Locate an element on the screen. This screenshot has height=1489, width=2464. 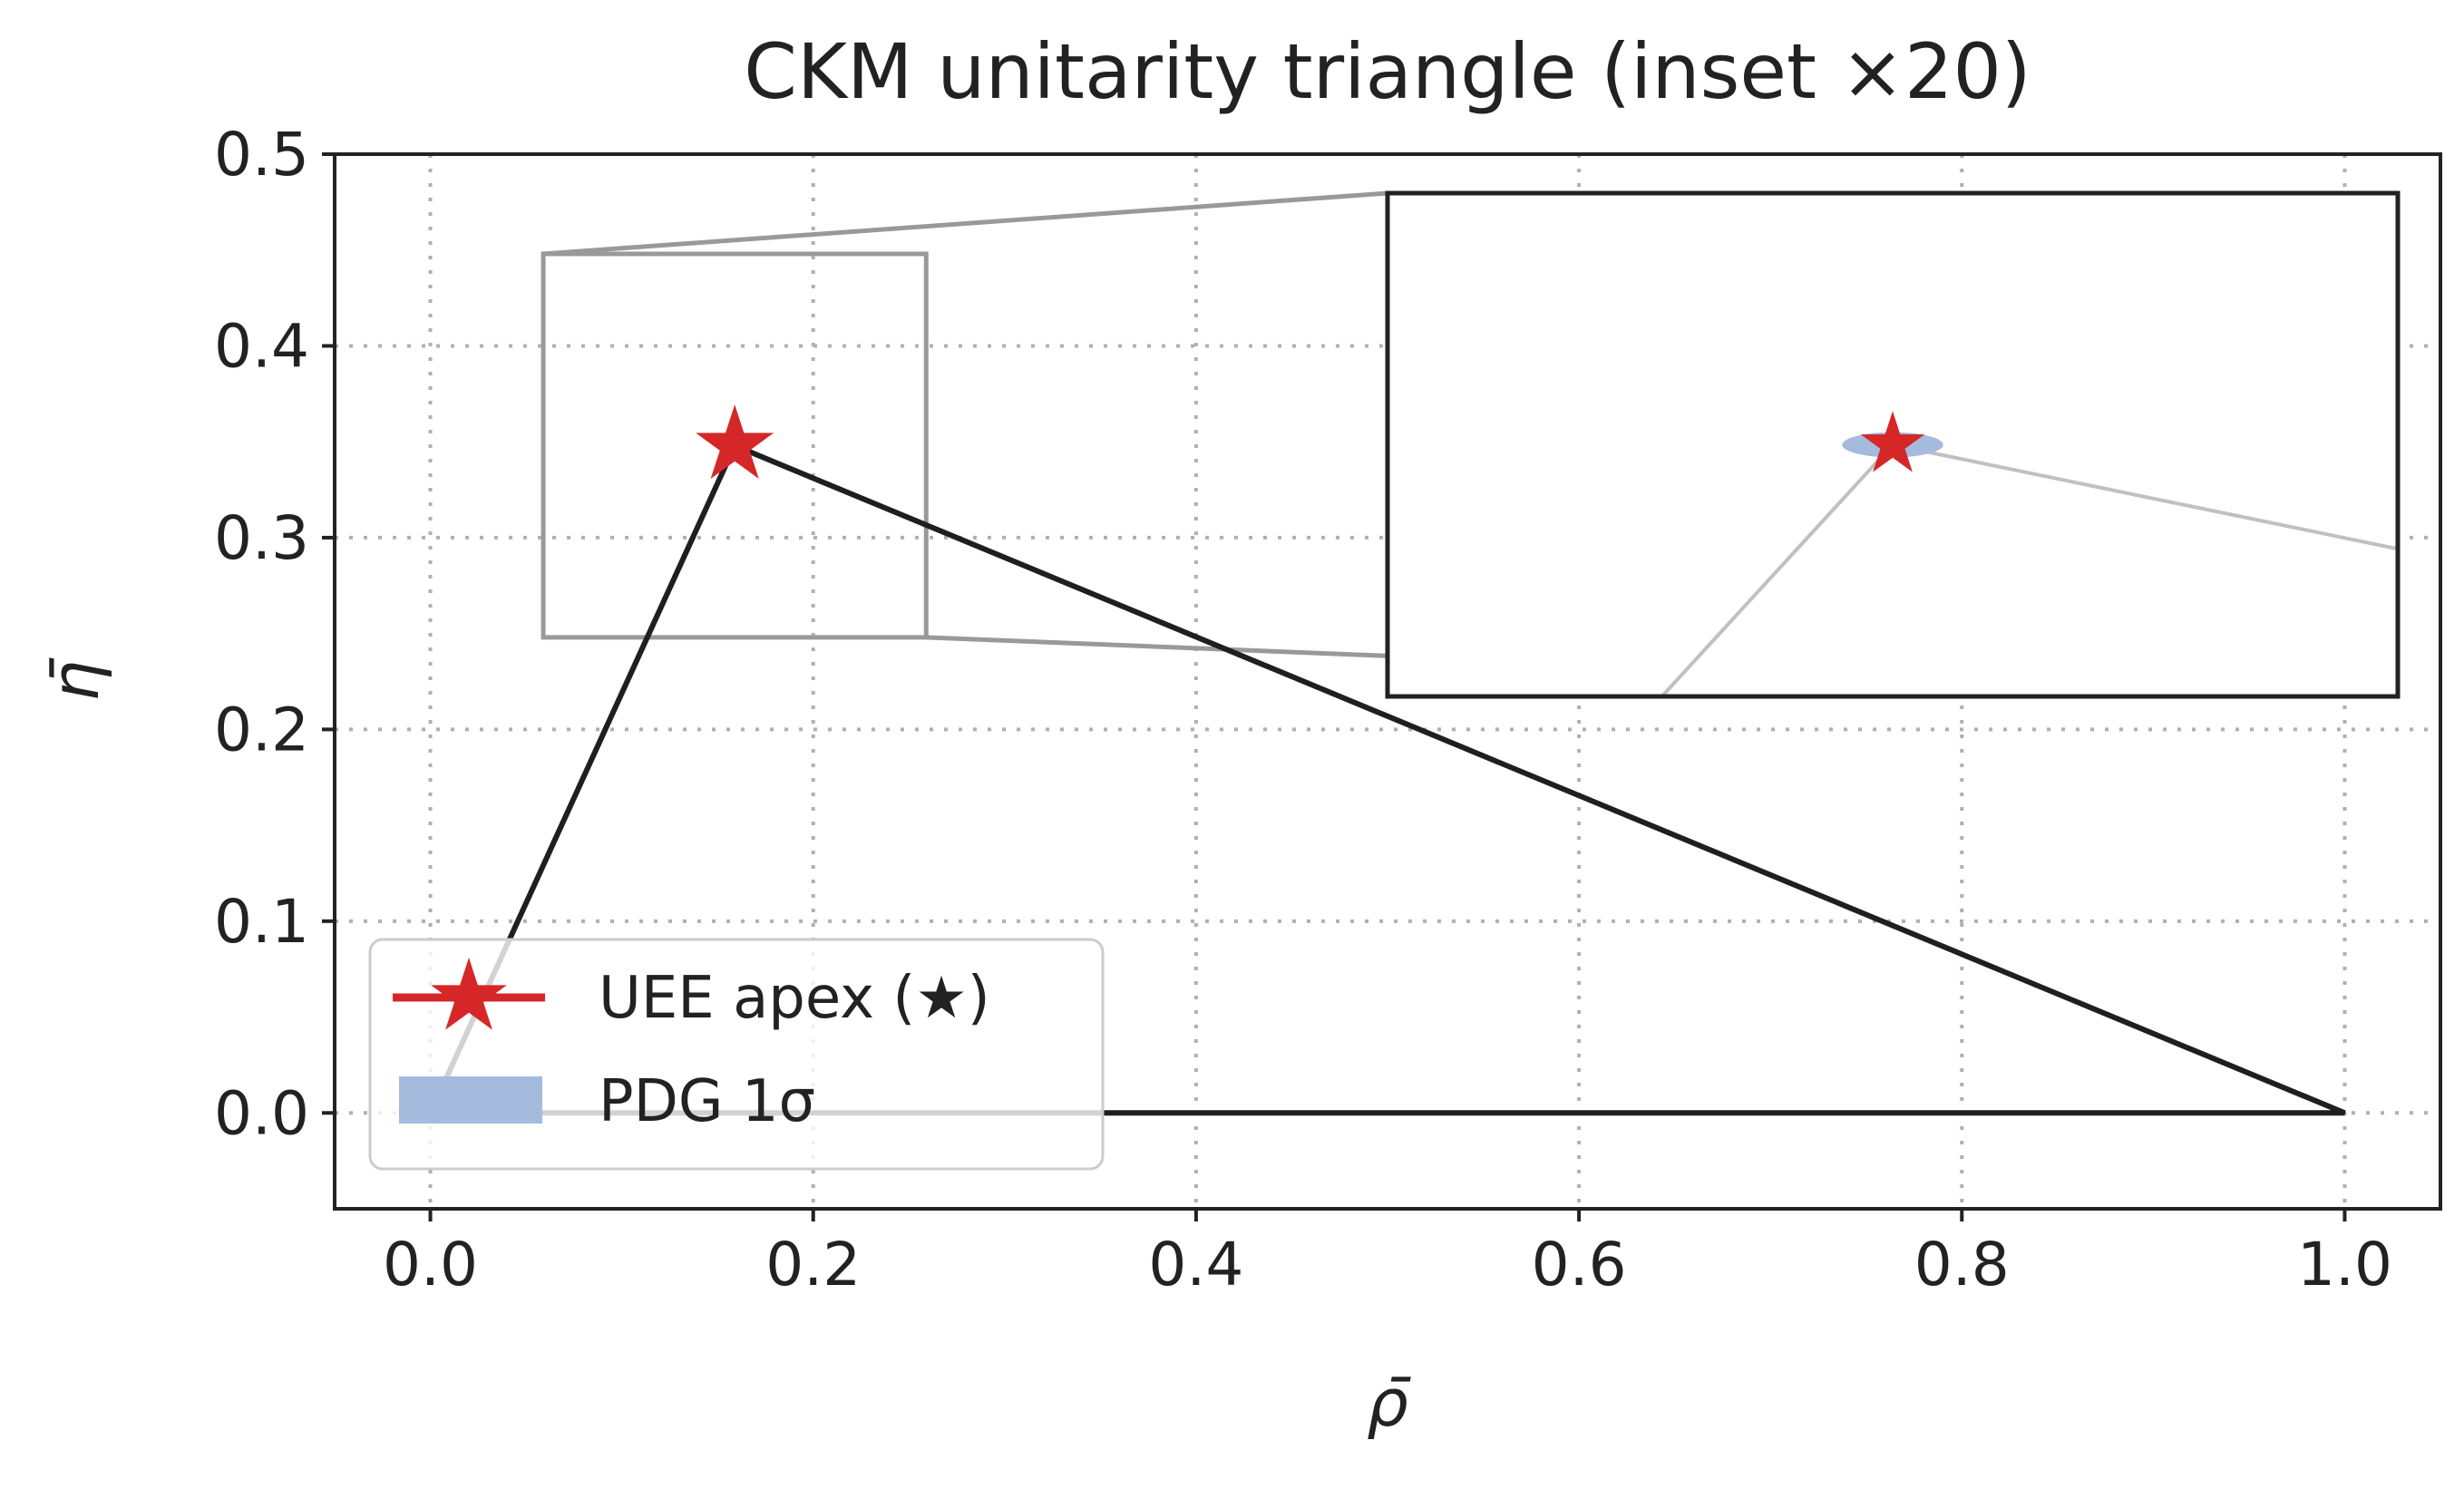
y-tick-label: 0.0 is located at coordinates (261, 1113).